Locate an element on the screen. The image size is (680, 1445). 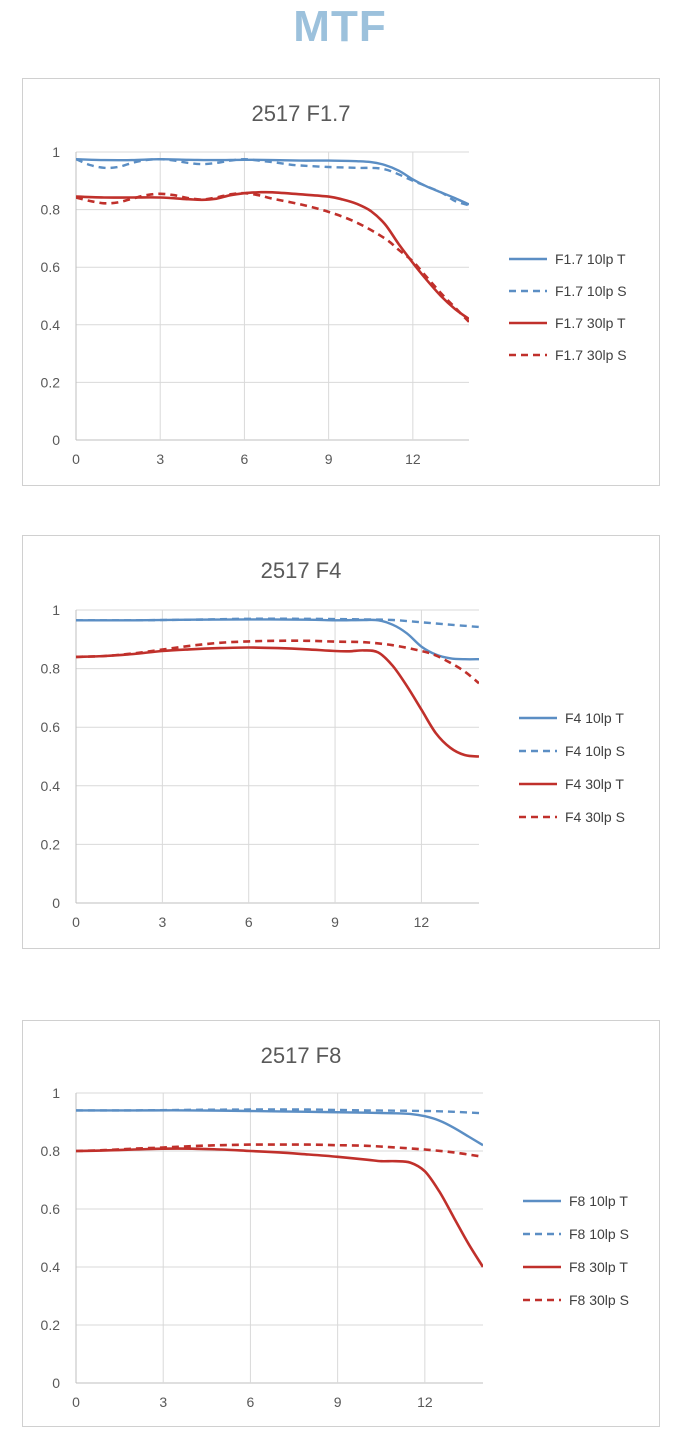
legend-label: F4 30lp T is located at coordinates (594, 784).